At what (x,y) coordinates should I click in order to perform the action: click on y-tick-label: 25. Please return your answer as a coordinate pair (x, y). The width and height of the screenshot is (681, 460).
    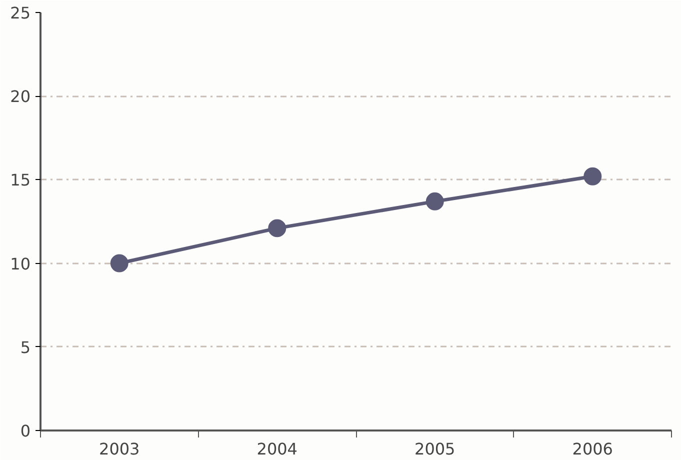
    Looking at the image, I should click on (20, 13).